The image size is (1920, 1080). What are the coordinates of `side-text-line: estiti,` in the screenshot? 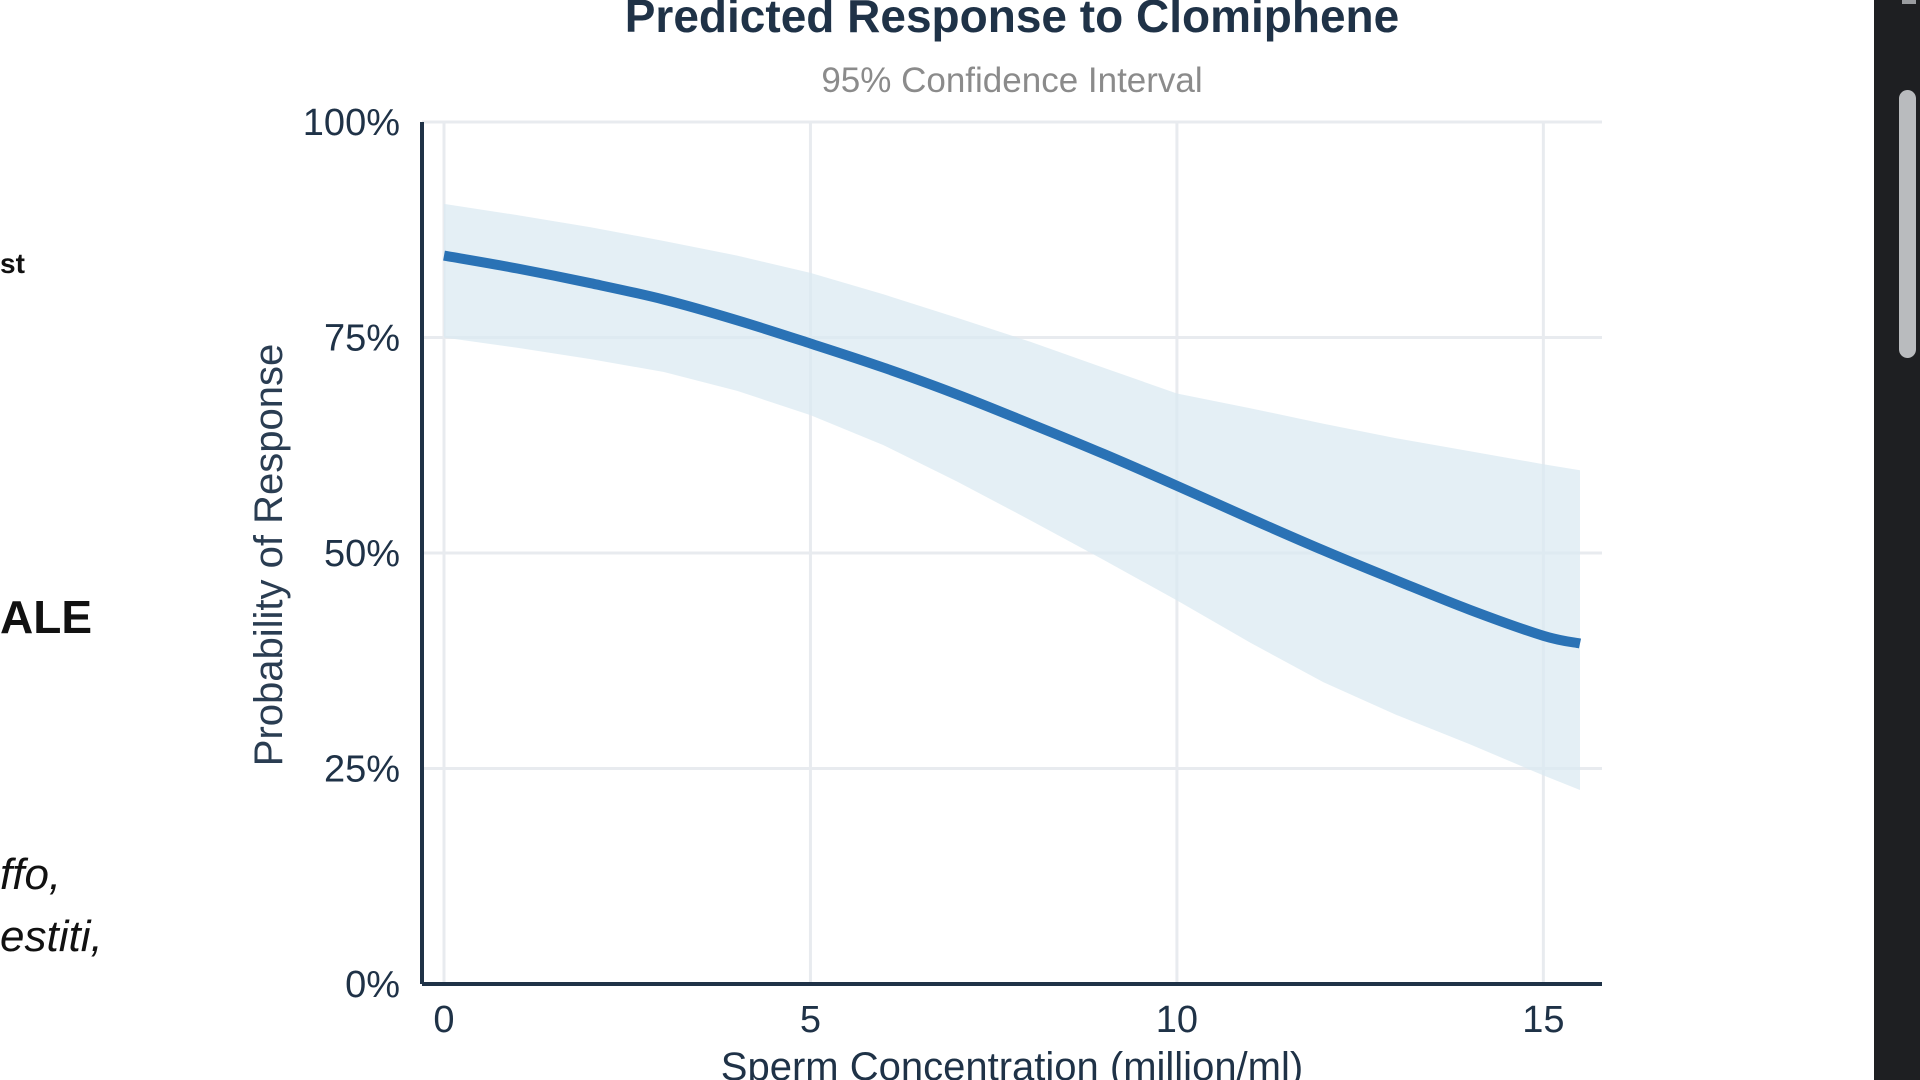 It's located at (51, 936).